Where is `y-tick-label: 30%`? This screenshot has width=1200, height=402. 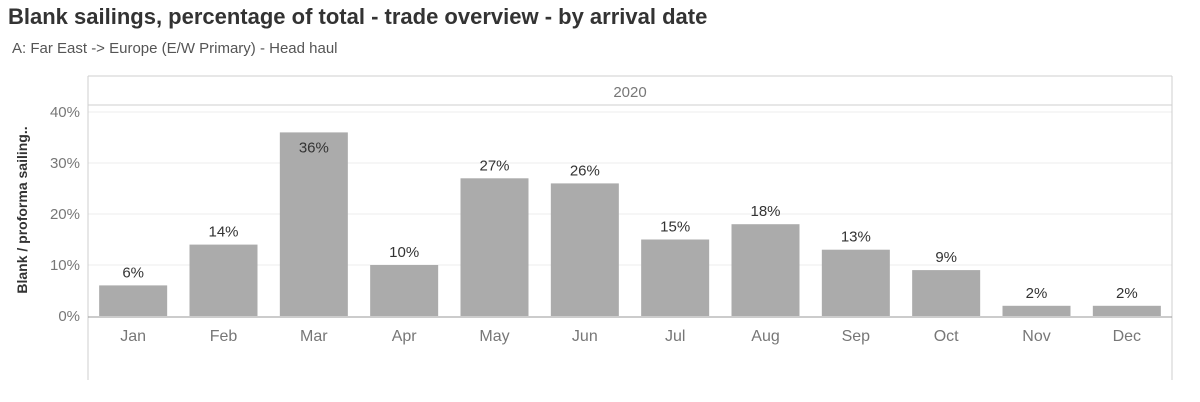
y-tick-label: 30% is located at coordinates (65, 163).